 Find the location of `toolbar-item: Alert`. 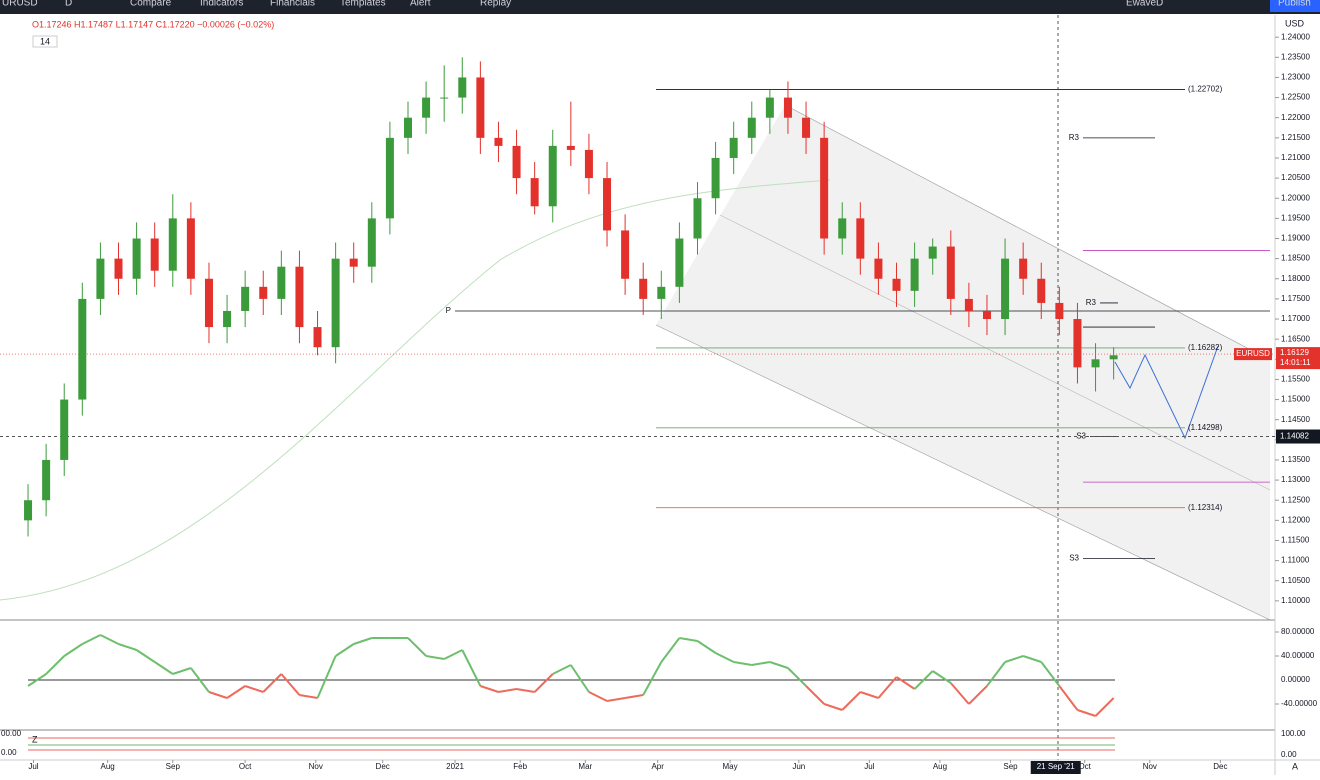

toolbar-item: Alert is located at coordinates (420, 4).